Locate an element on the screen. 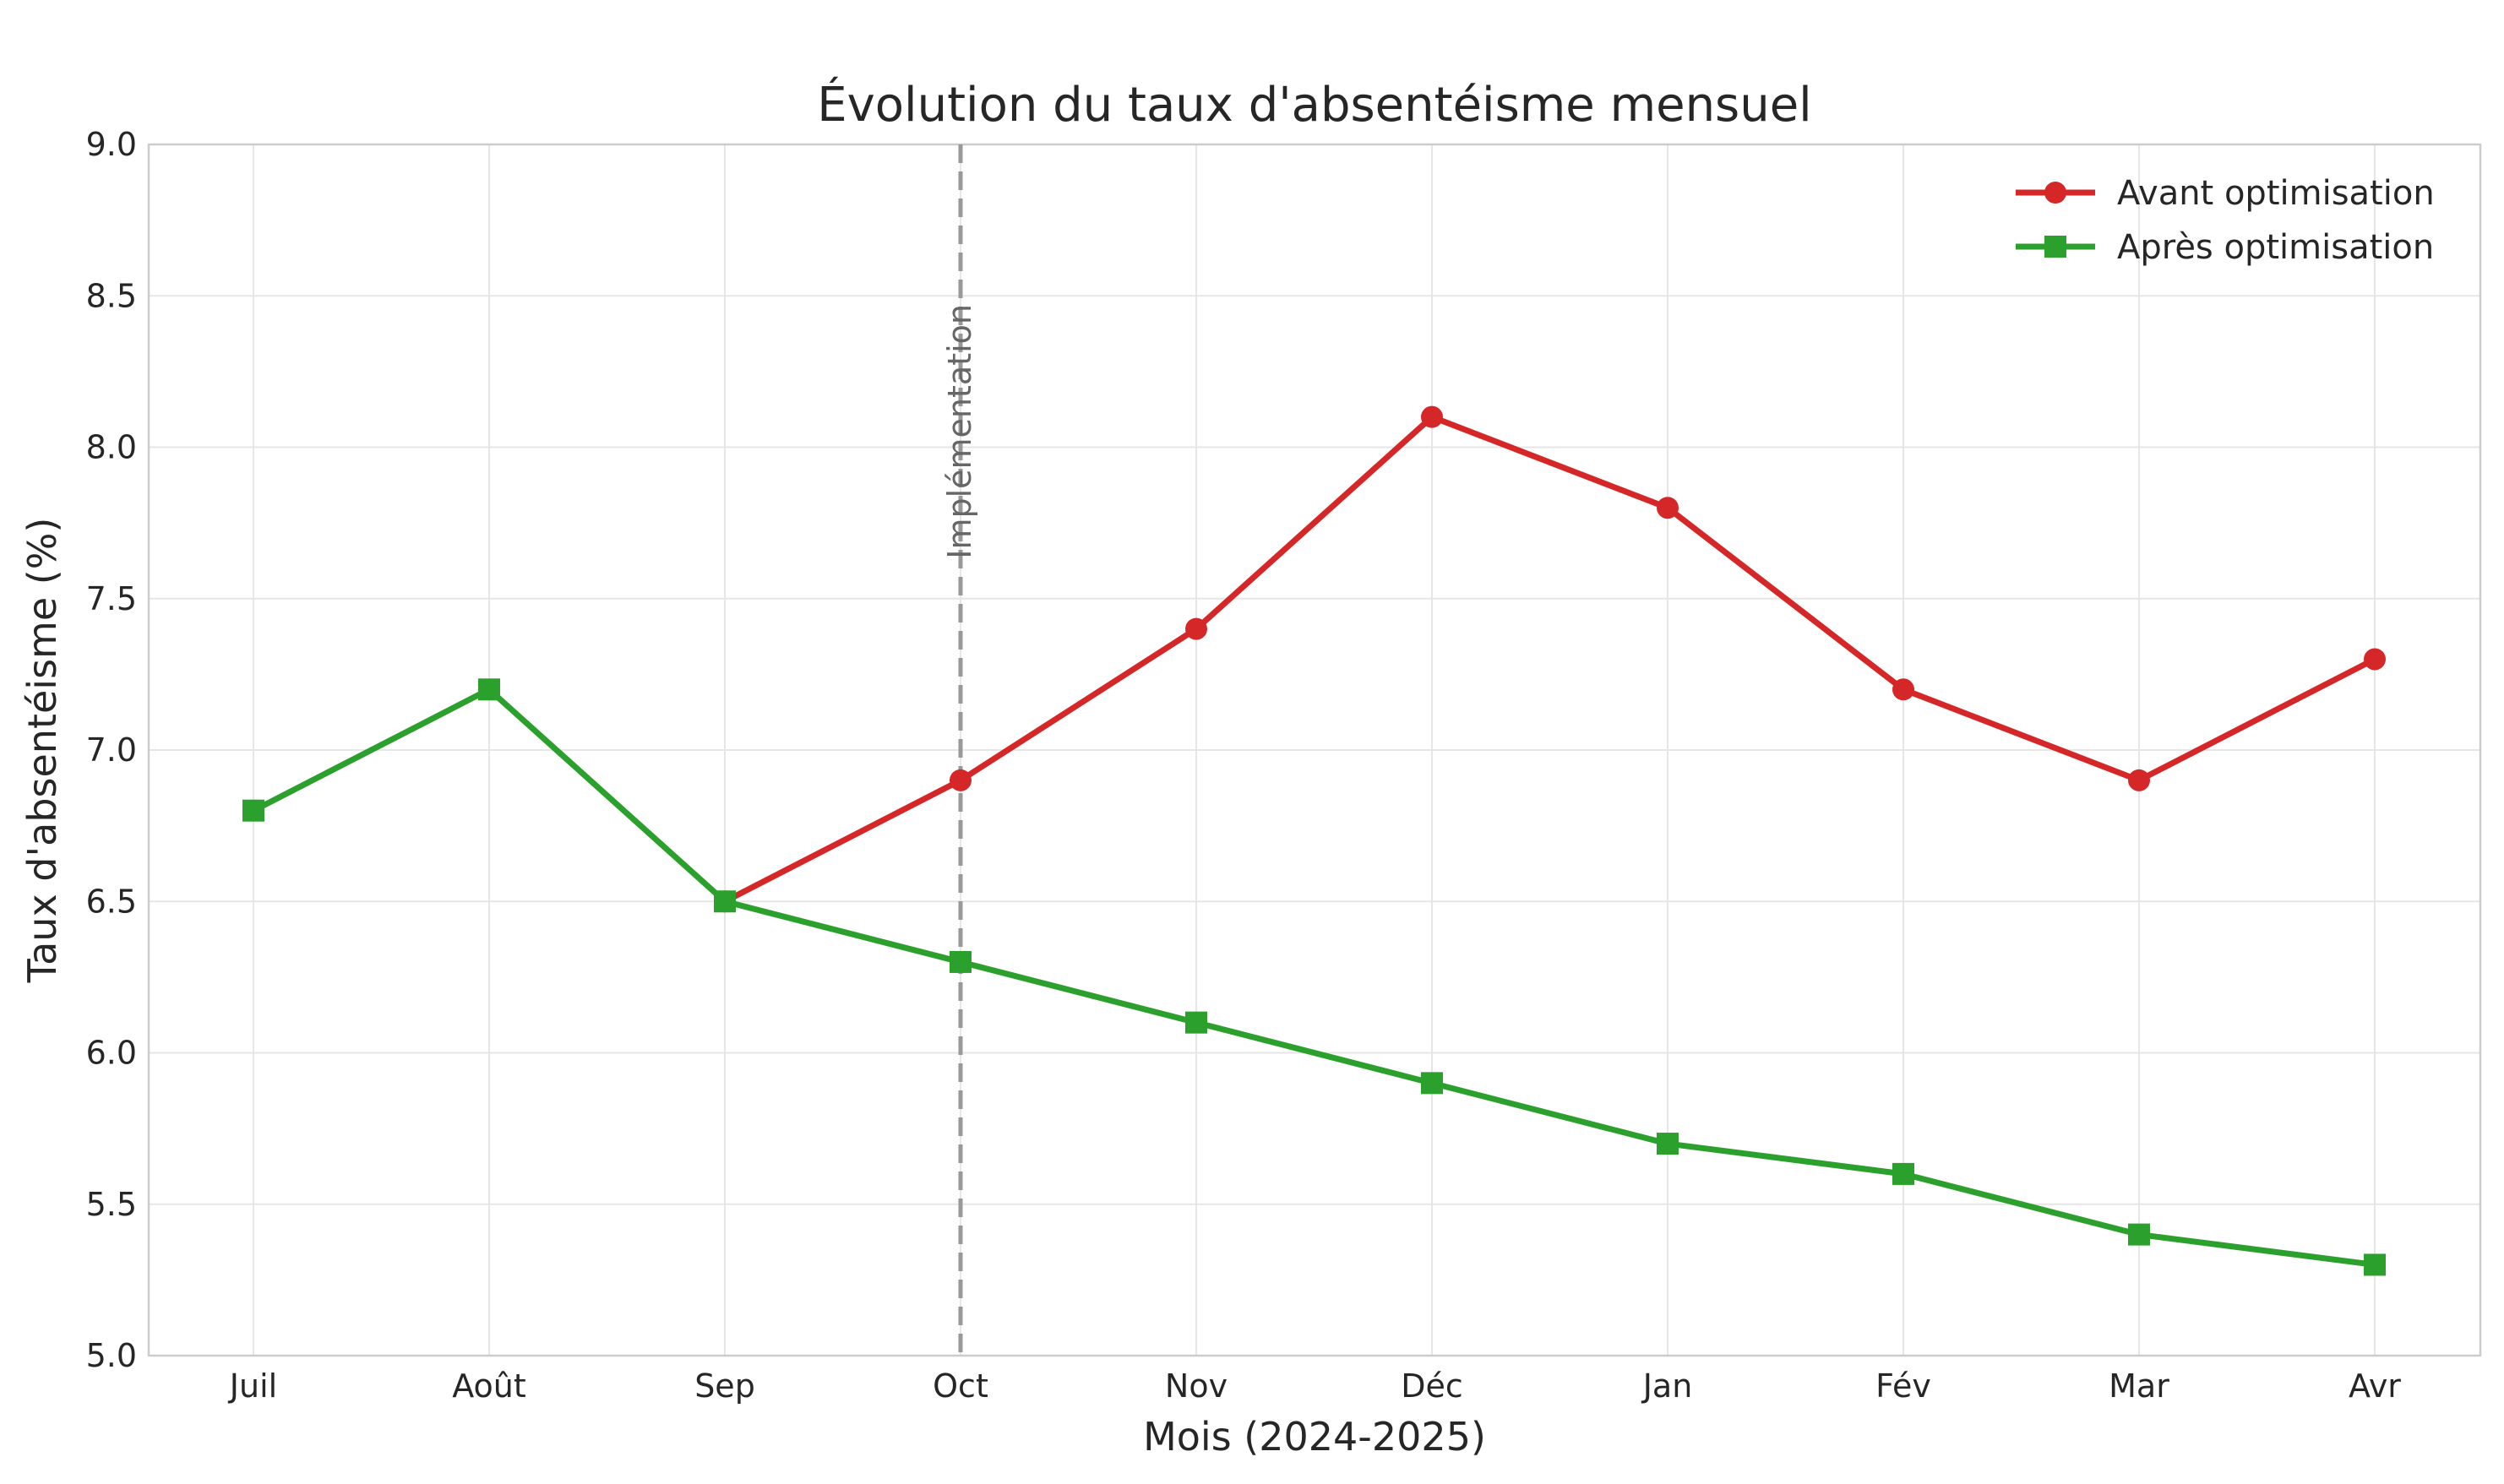 This screenshot has width=2504, height=1484. y-tick-label: 9.0 is located at coordinates (111, 144).